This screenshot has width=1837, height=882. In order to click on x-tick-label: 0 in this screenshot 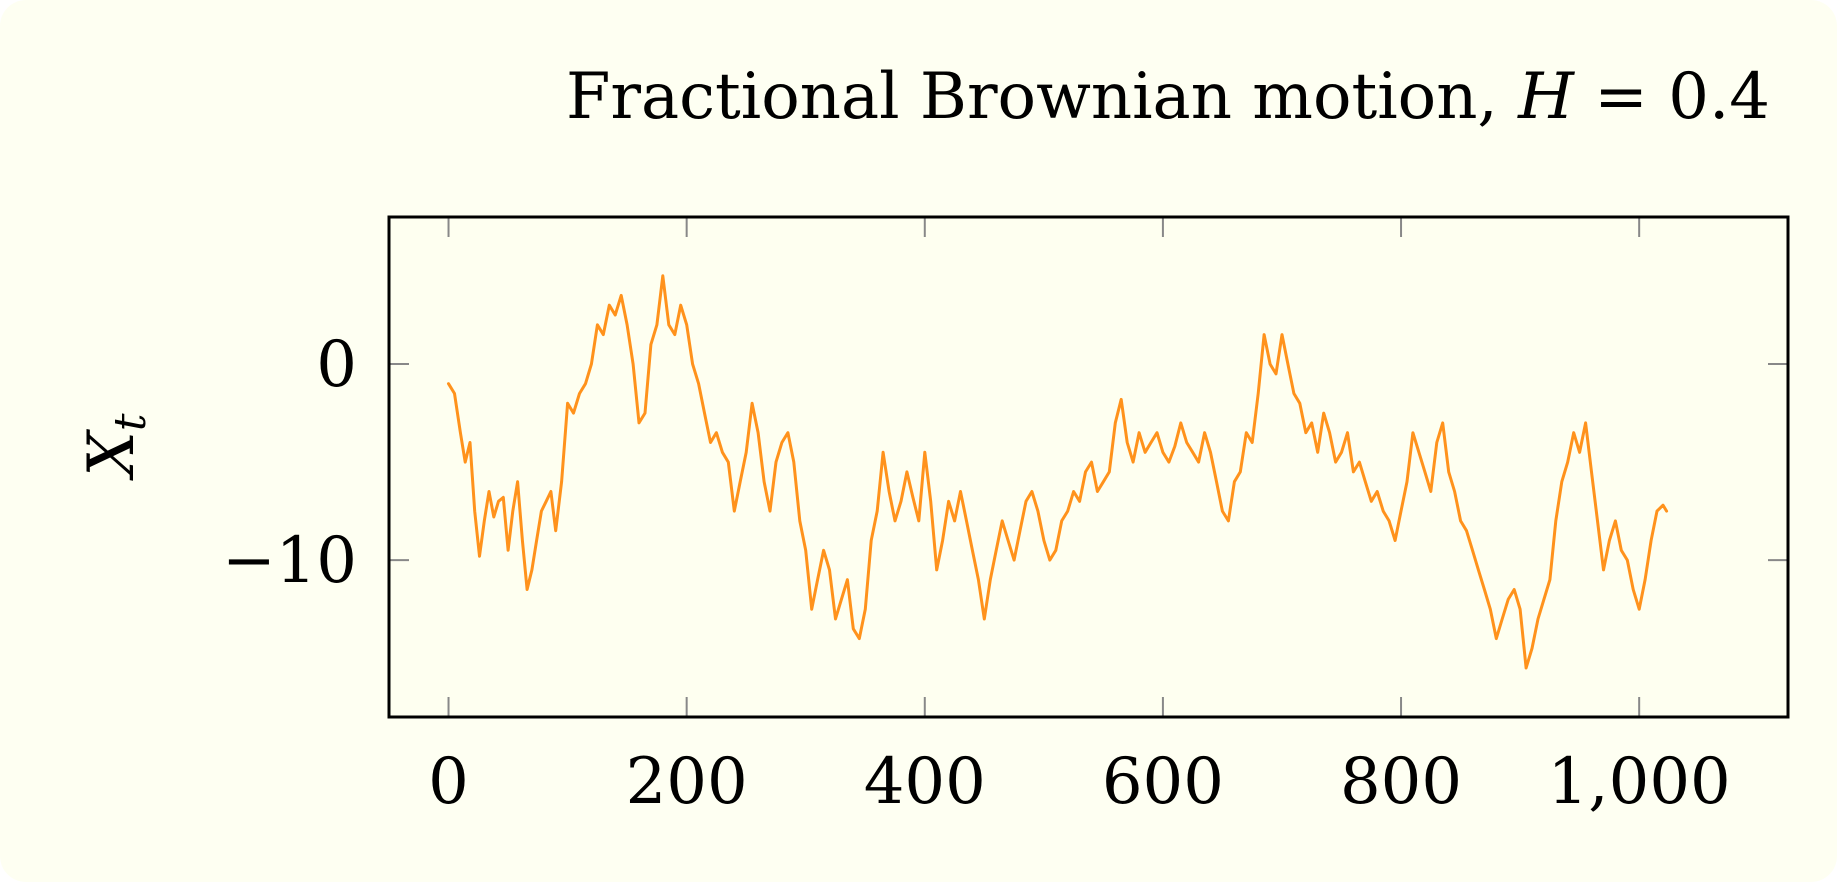, I will do `click(448, 782)`.